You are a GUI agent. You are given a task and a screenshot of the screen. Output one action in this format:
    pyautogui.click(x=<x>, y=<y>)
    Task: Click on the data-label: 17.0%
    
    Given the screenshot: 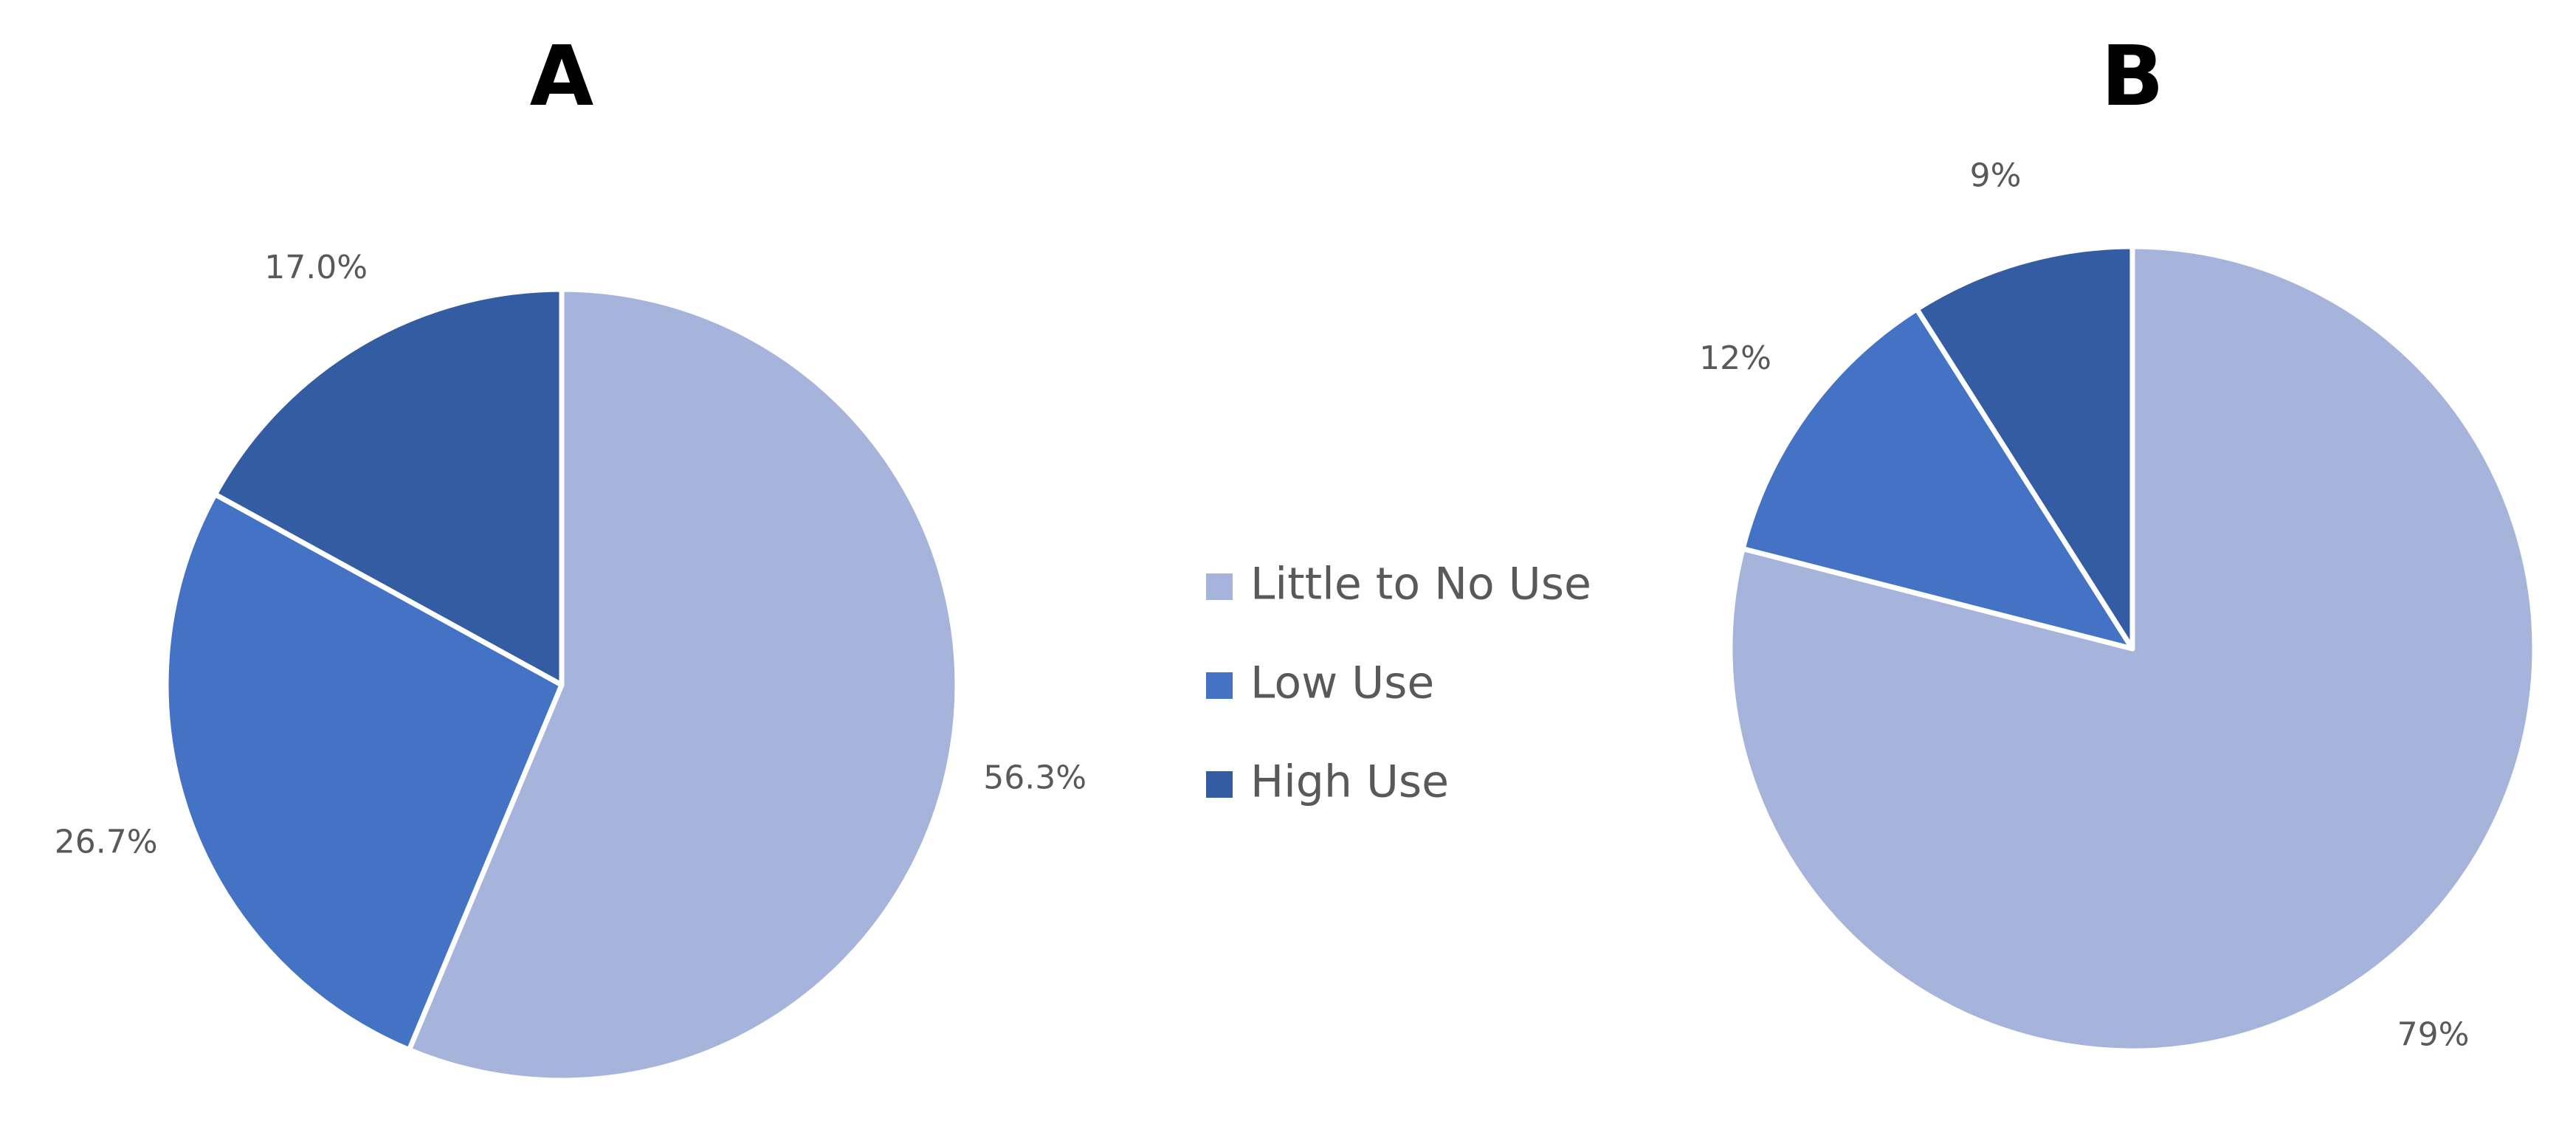 What is the action you would take?
    pyautogui.click(x=316, y=267)
    